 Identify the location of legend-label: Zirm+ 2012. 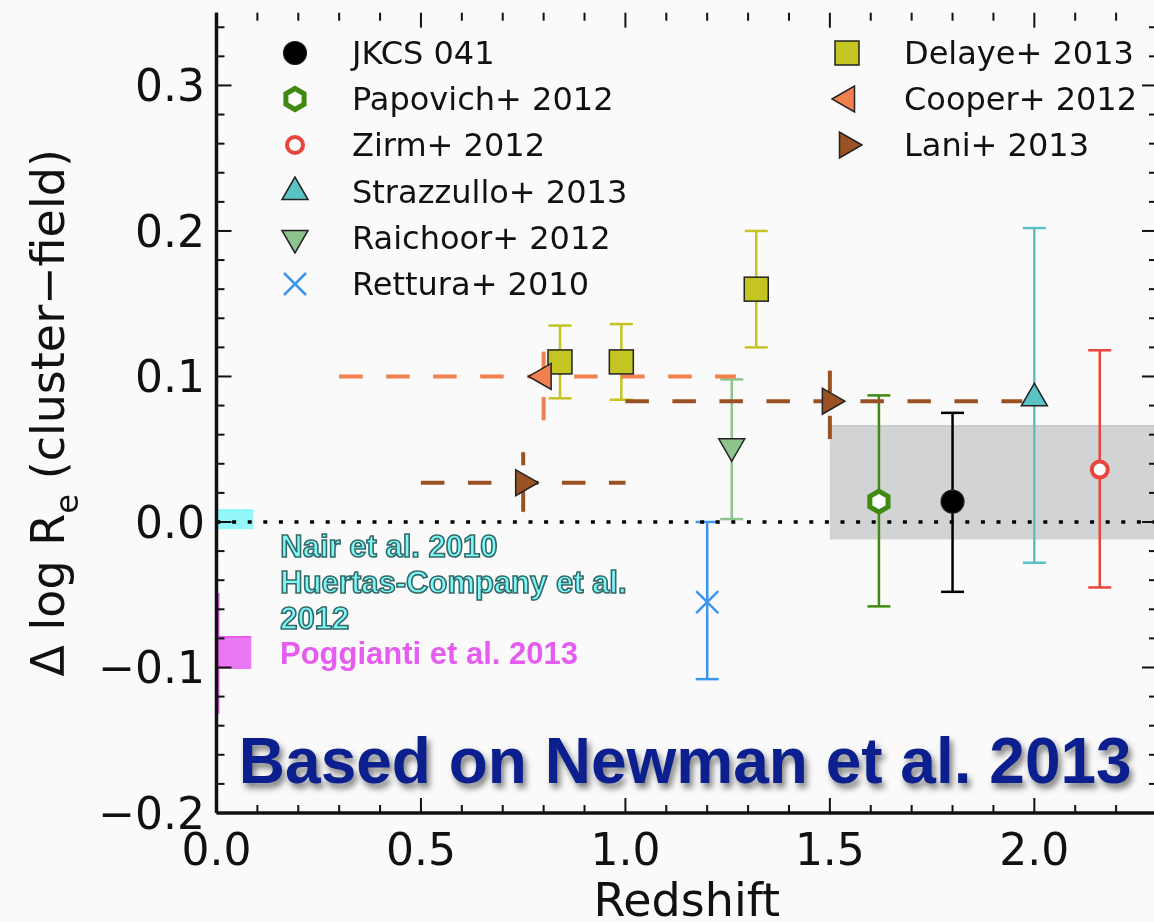
(448, 145).